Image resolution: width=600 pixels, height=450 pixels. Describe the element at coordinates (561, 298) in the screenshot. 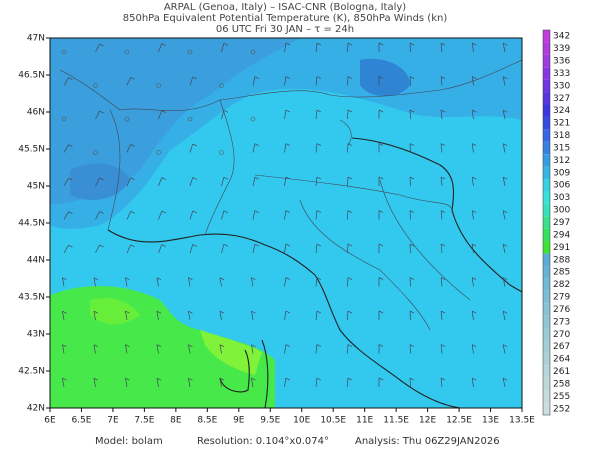

I see `colorbar-label: 279` at that location.